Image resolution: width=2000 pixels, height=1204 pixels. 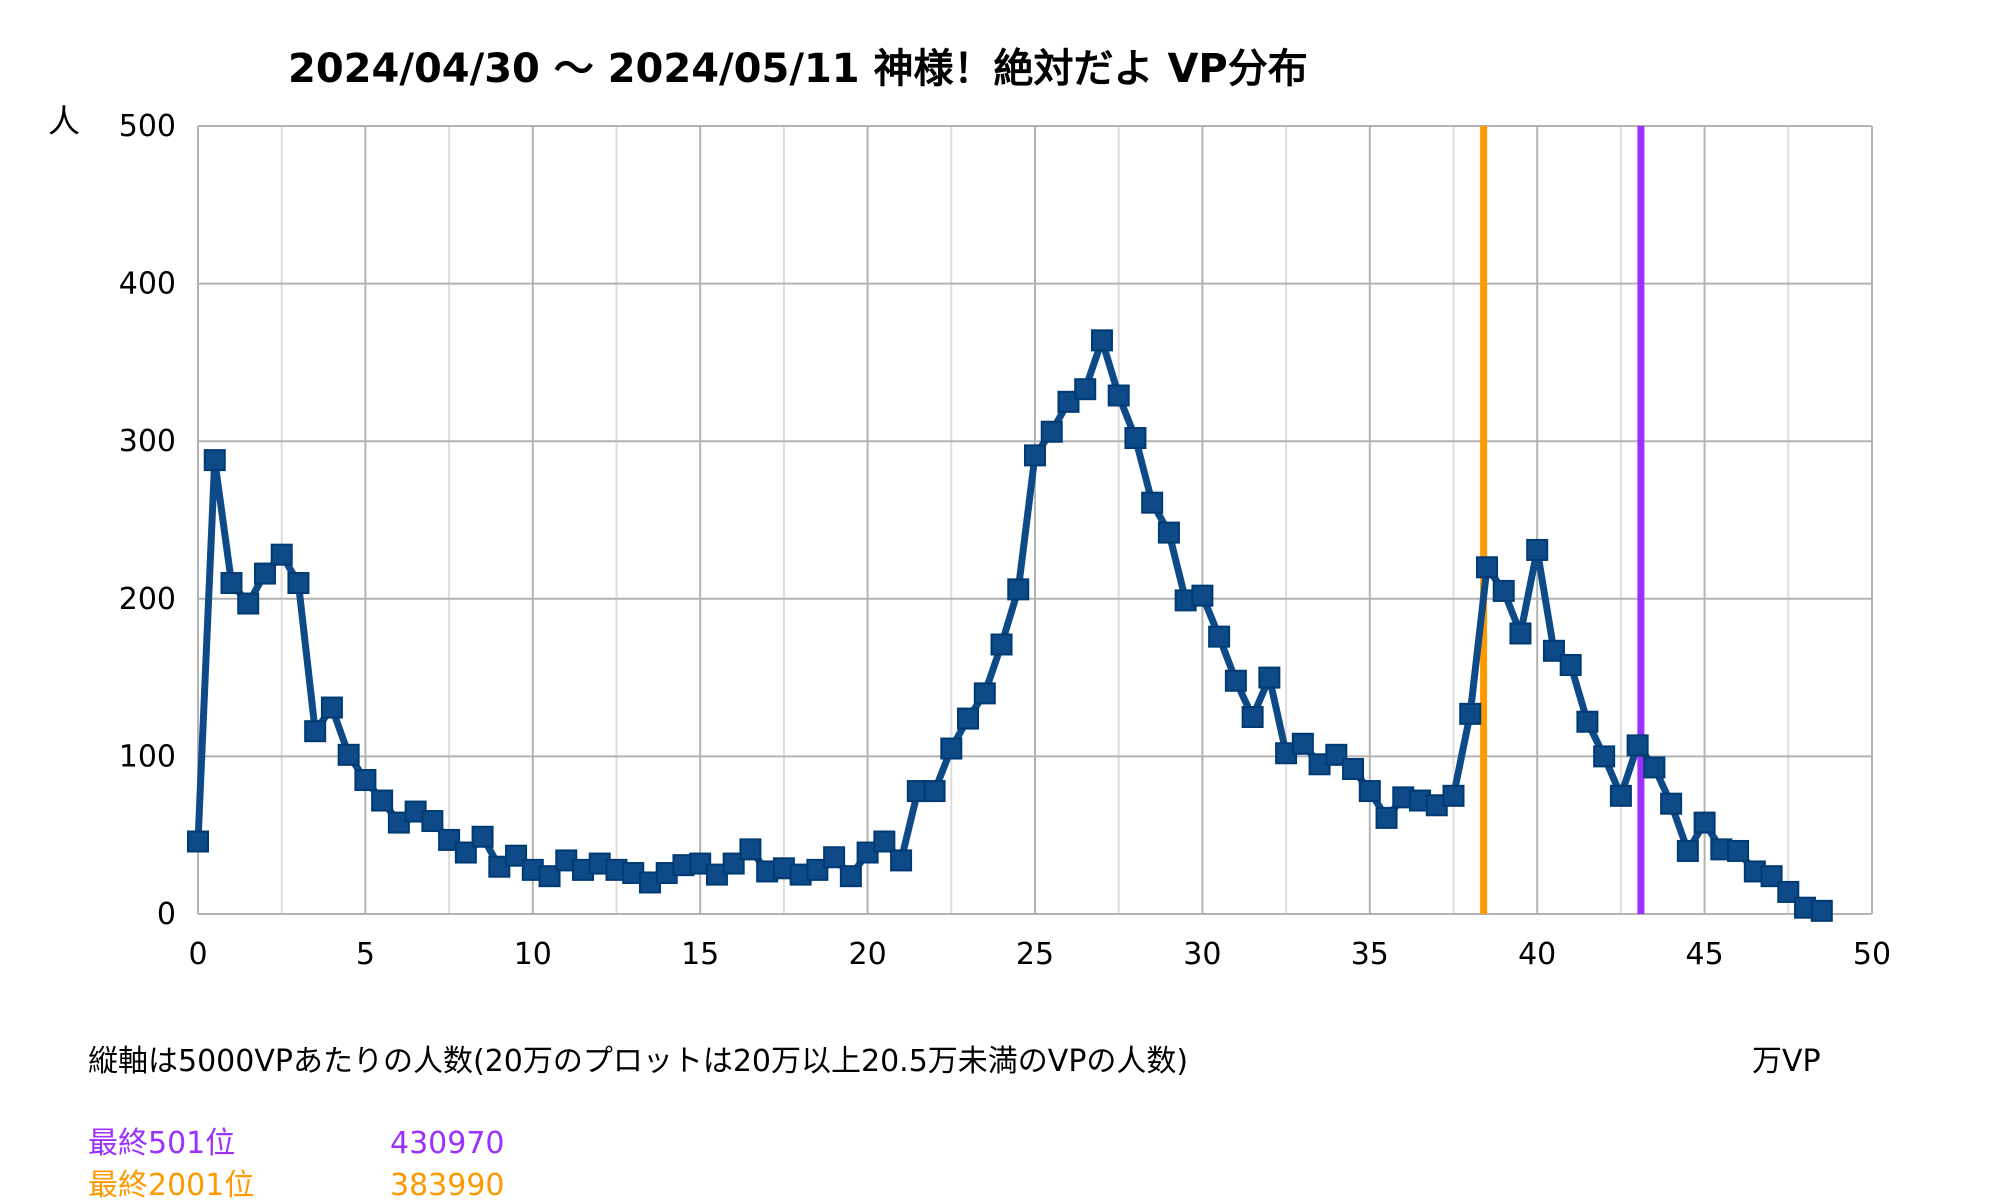 I want to click on x-tick-label: 50, so click(x=1872, y=954).